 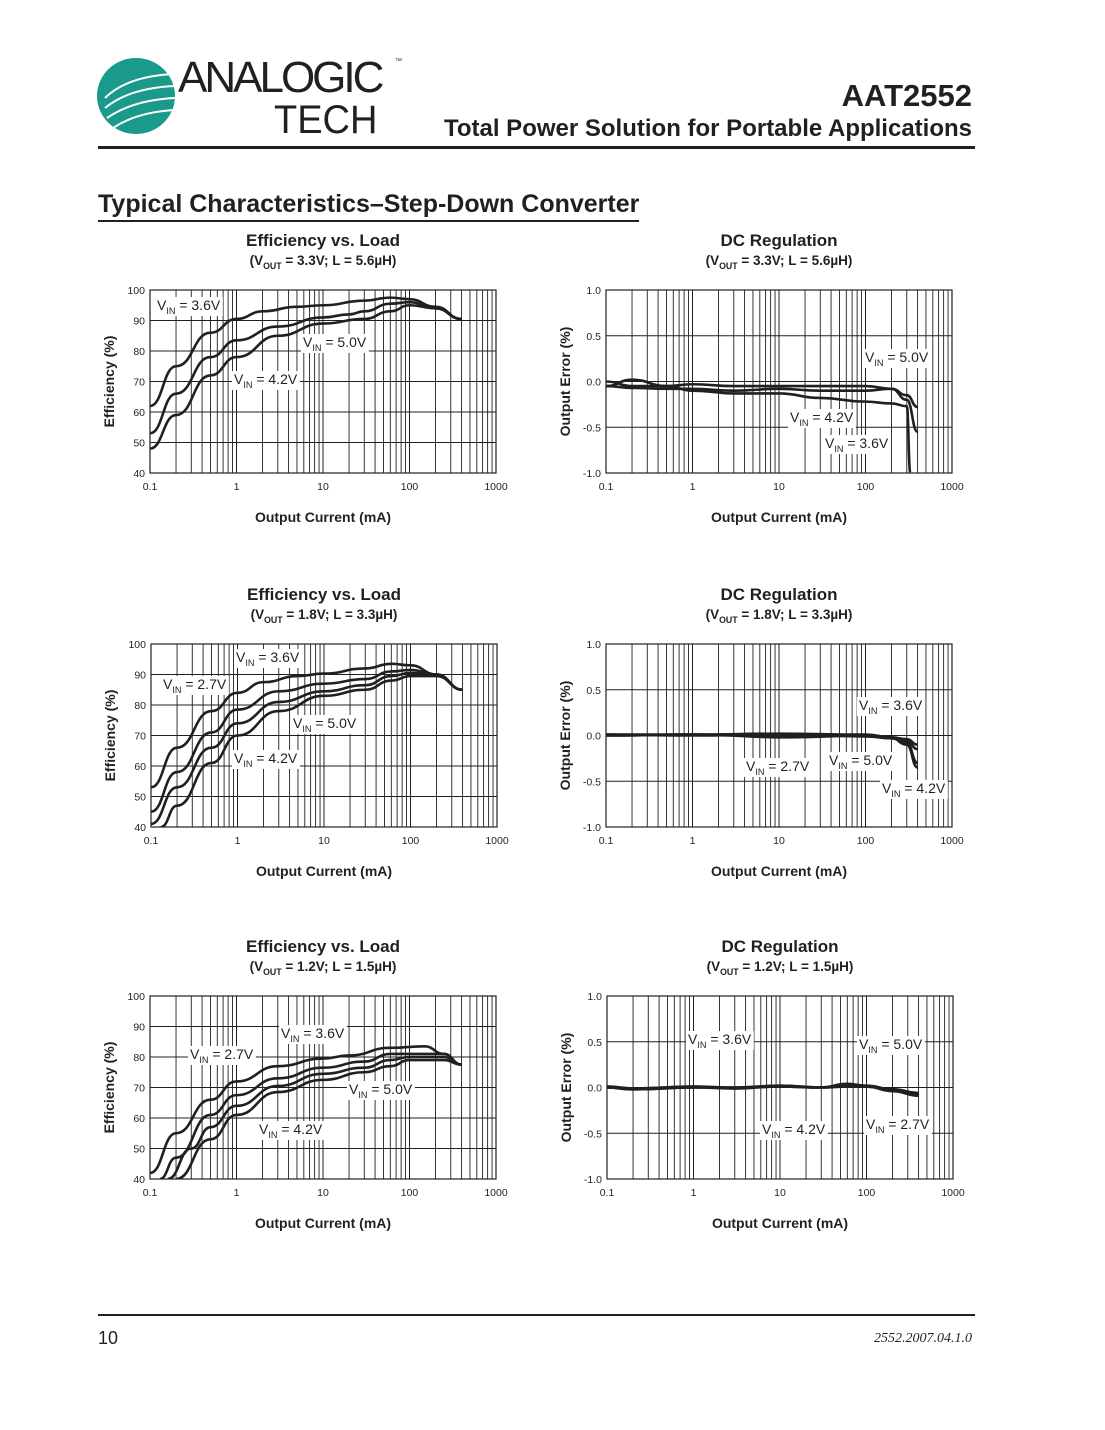 I want to click on y-tick-label: 60, so click(x=140, y=767).